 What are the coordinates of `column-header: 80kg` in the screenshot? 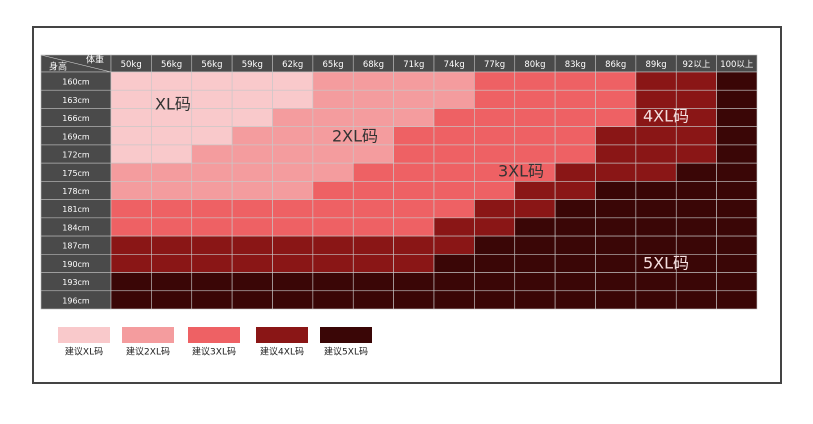 It's located at (534, 65).